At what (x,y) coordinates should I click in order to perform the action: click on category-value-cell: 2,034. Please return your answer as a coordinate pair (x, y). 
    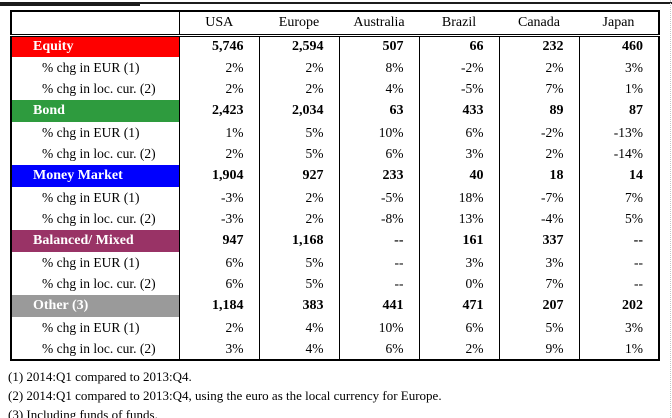
    Looking at the image, I should click on (298, 111).